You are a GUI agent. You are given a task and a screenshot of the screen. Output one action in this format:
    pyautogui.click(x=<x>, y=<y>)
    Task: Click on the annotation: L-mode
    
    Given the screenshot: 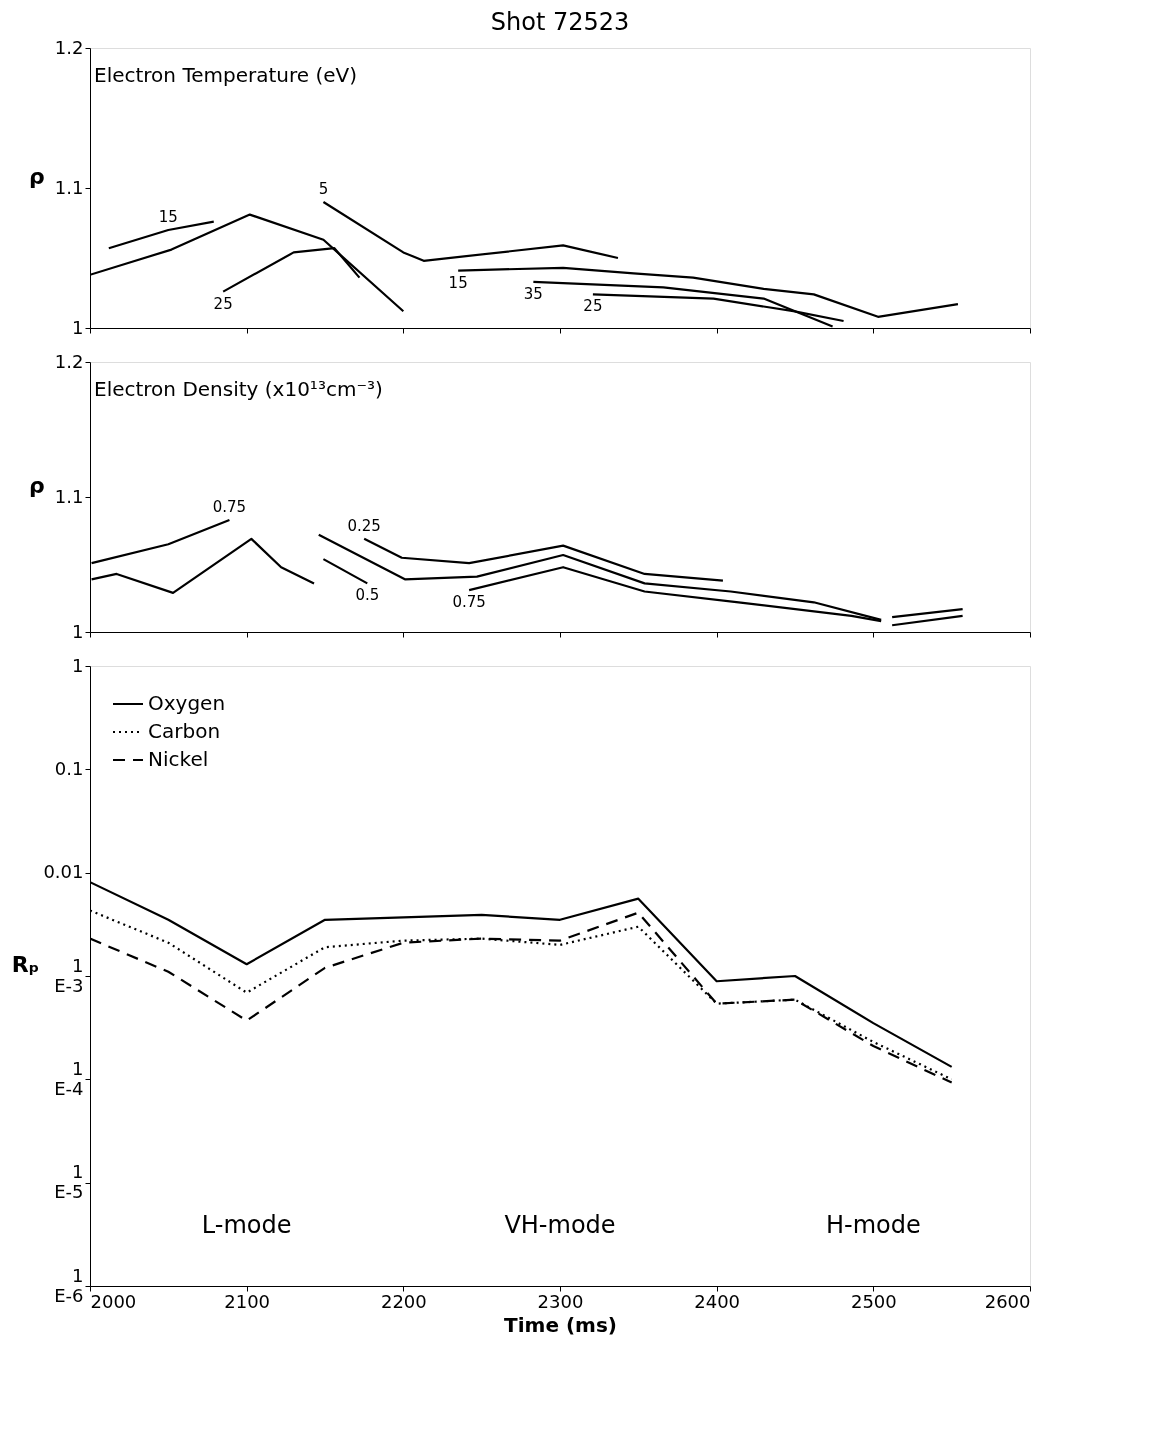 What is the action you would take?
    pyautogui.click(x=246, y=1225)
    